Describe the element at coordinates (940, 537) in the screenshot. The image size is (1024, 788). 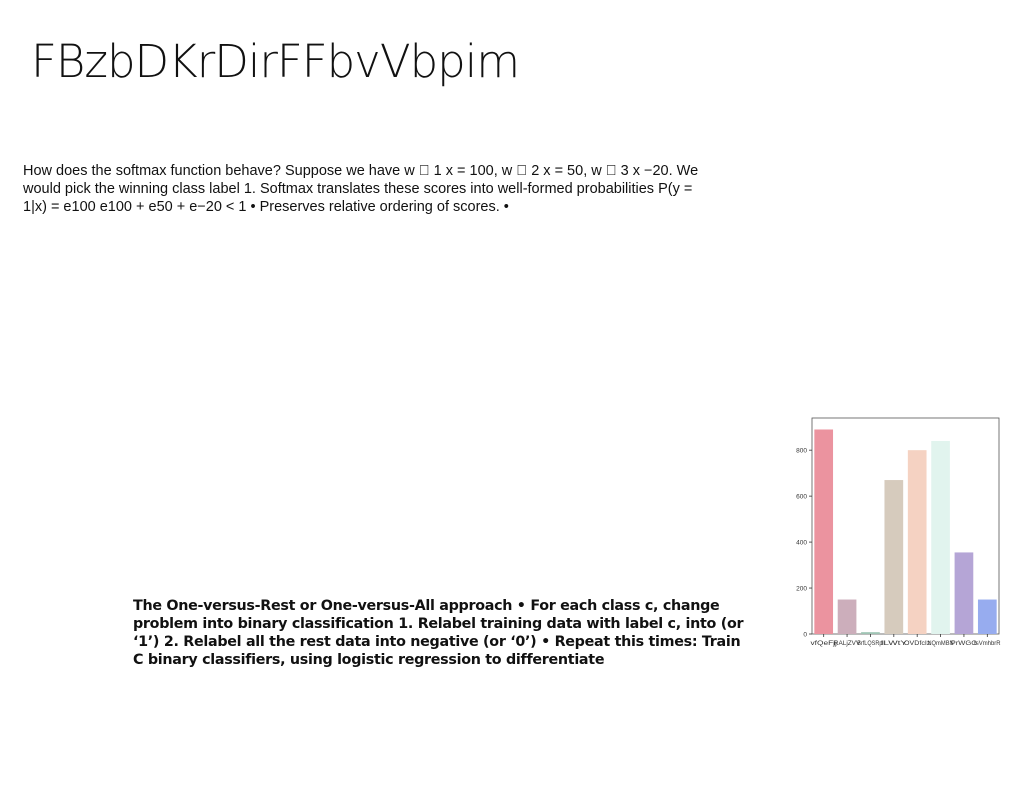
I see `bar-NQmMBN` at that location.